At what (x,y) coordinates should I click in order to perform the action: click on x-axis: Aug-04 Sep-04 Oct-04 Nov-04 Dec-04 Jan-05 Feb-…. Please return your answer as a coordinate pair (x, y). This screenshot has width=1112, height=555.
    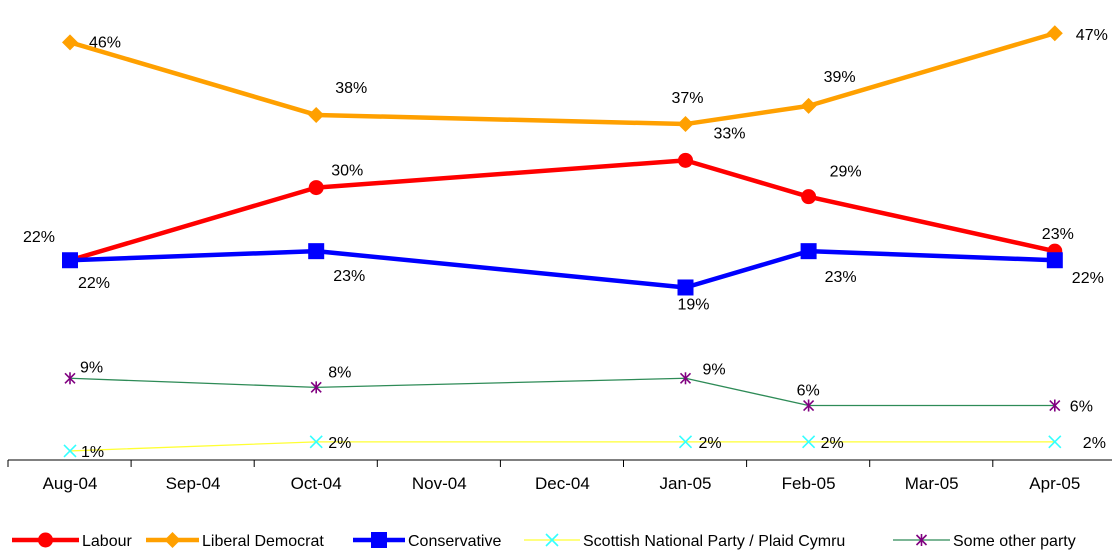
    Looking at the image, I should click on (559, 476).